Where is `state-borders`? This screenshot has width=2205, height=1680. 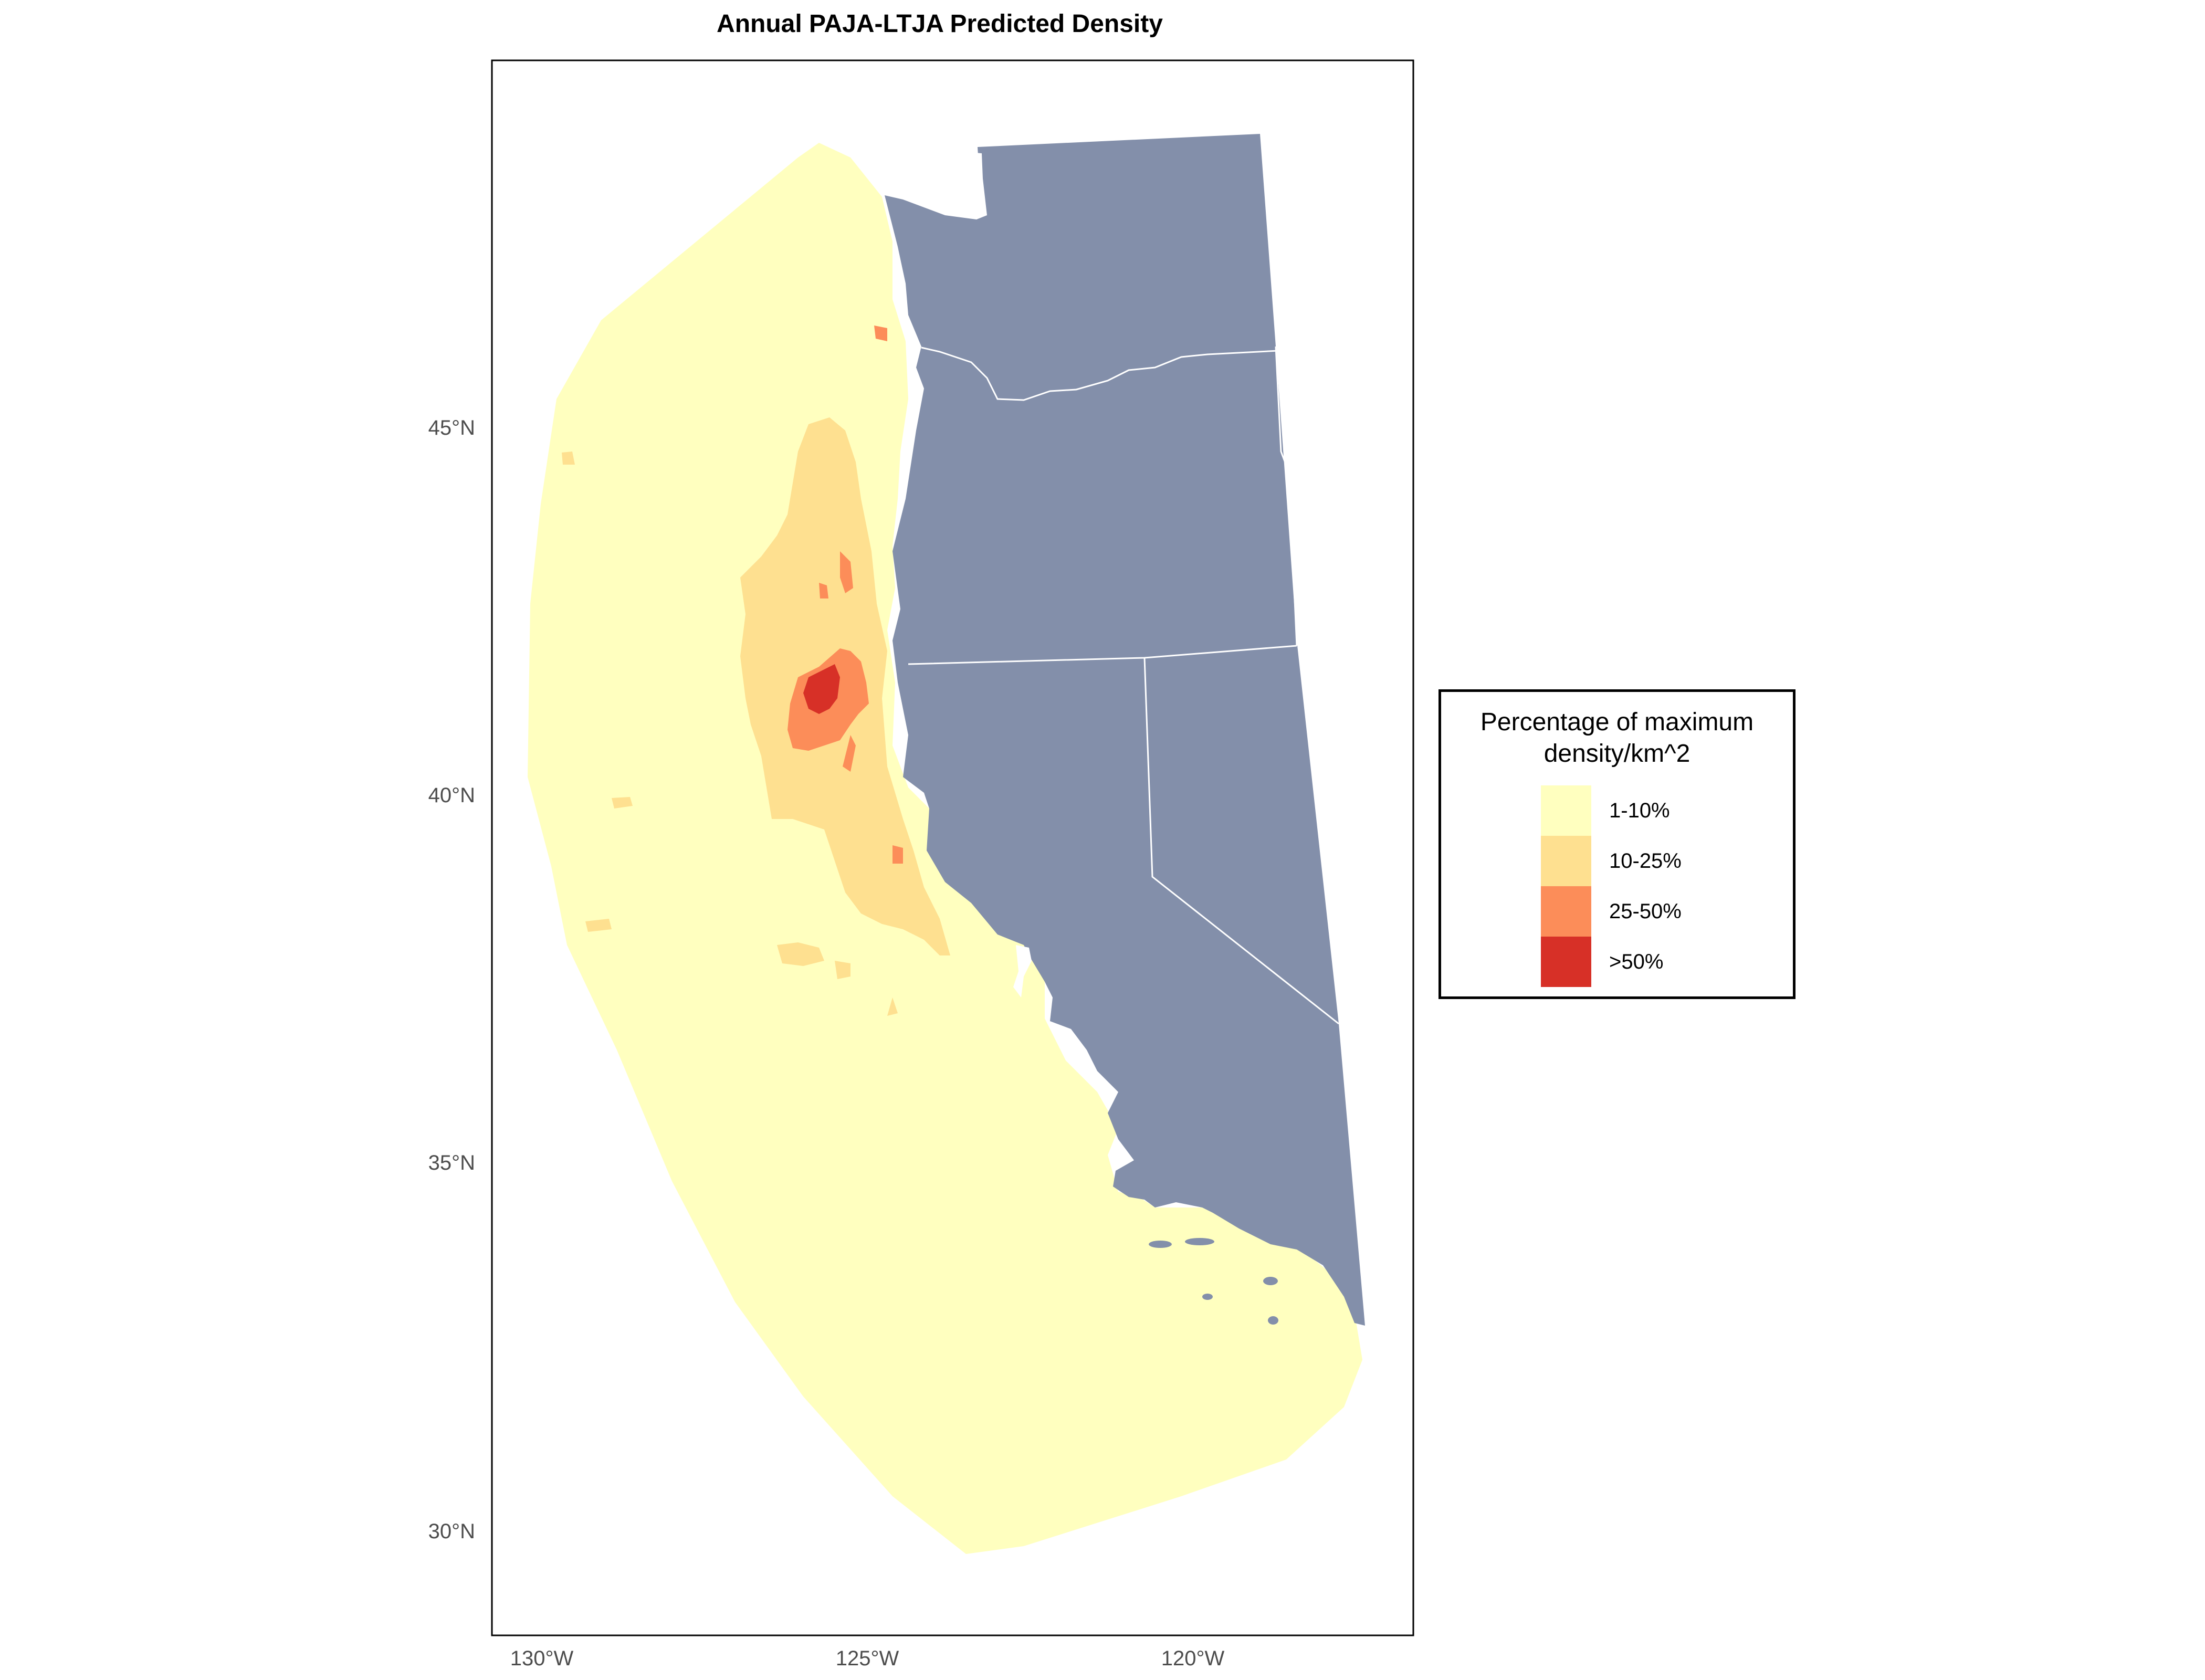 state-borders is located at coordinates (1123, 685).